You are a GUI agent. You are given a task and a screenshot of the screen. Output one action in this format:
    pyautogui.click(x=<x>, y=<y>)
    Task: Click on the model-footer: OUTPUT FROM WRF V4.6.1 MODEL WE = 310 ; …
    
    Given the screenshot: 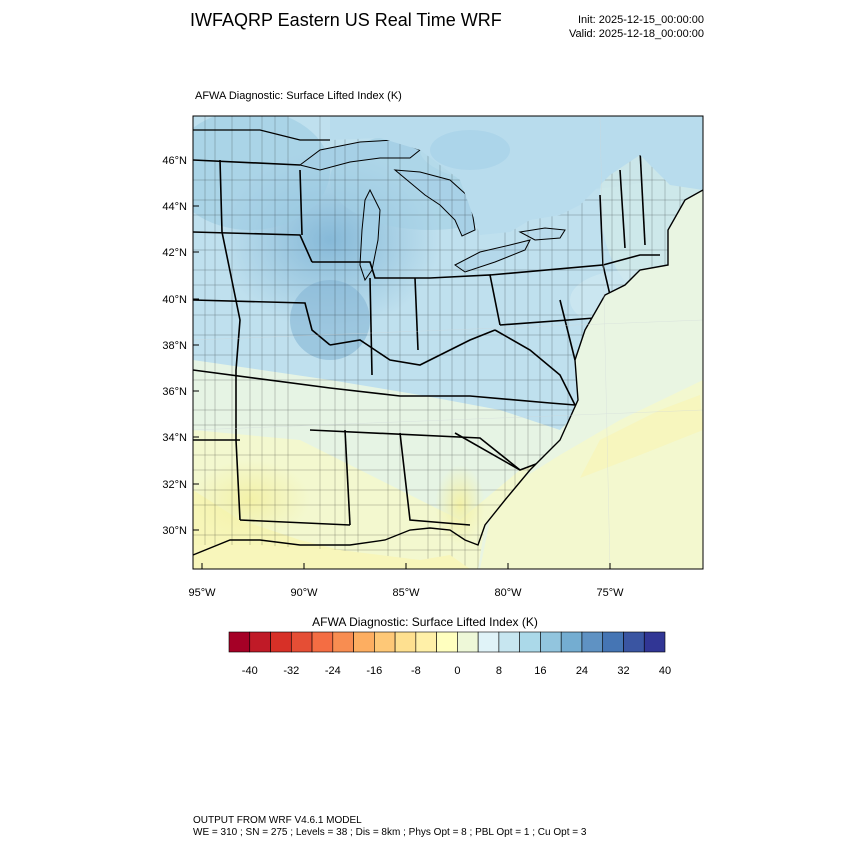 What is the action you would take?
    pyautogui.click(x=389, y=827)
    